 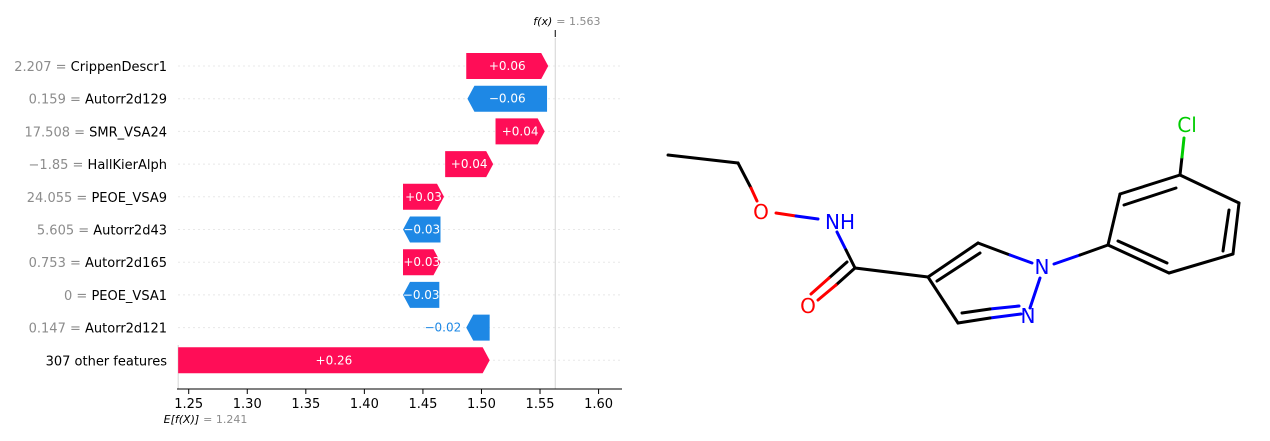 I want to click on x-tick-label: 1.55, so click(x=540, y=404).